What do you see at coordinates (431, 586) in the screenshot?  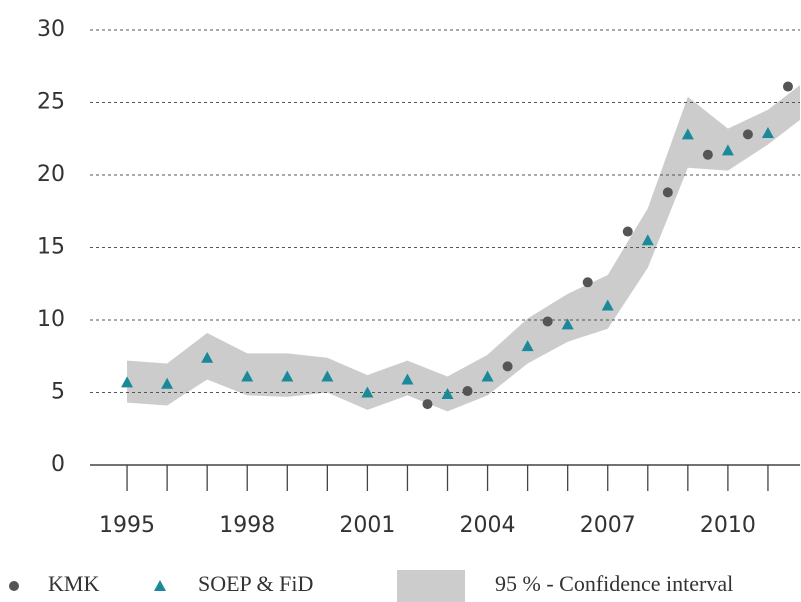 I see `legend-swatch` at bounding box center [431, 586].